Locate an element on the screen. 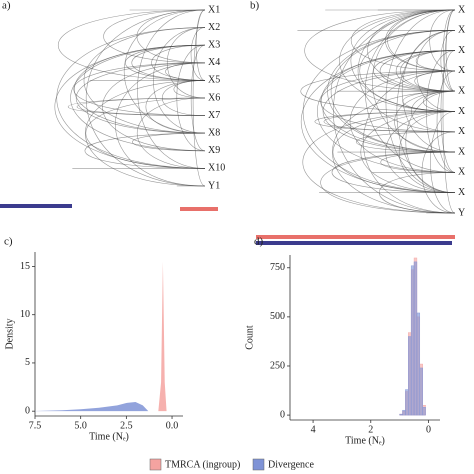 Image resolution: width=474 pixels, height=474 pixels. x-tick-label: 2.5 is located at coordinates (126, 425).